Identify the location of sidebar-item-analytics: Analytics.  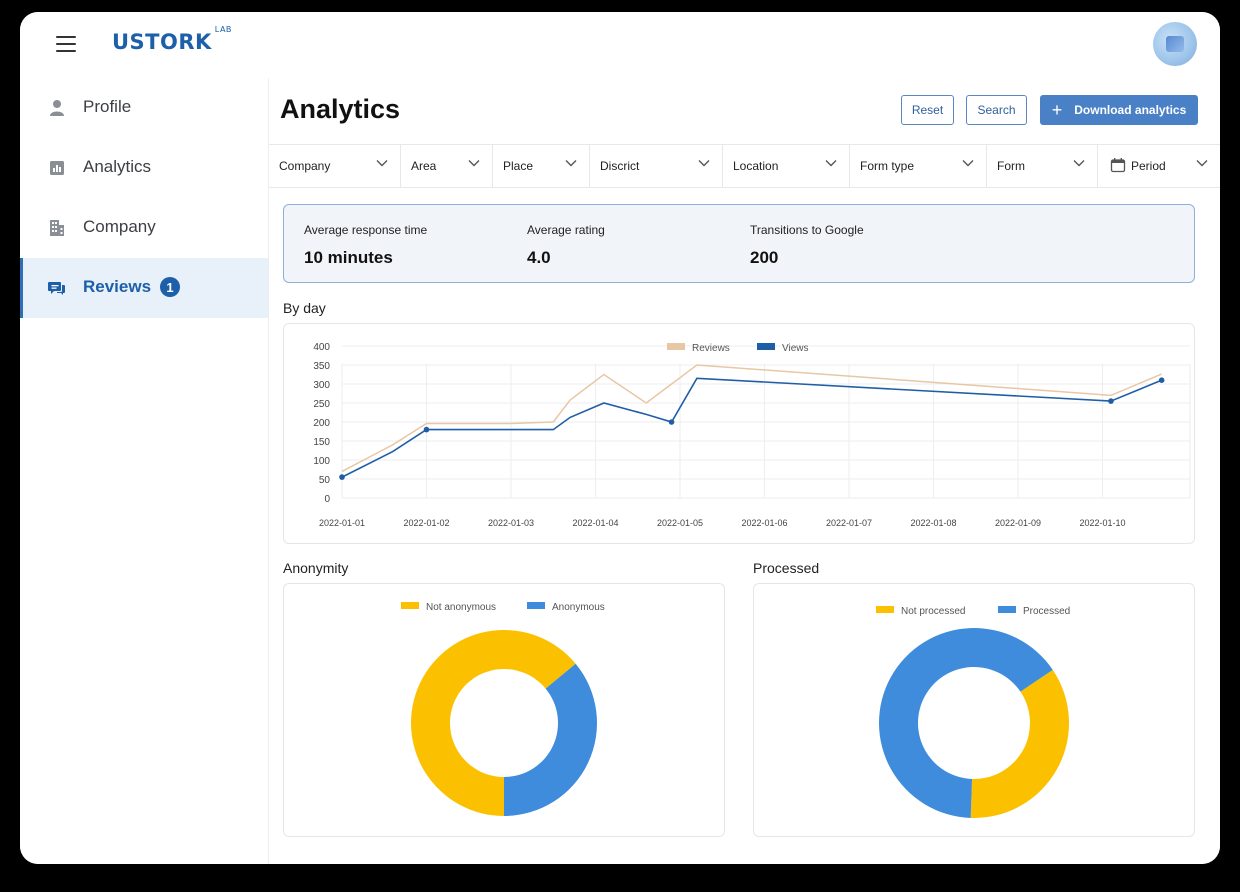
(144, 168).